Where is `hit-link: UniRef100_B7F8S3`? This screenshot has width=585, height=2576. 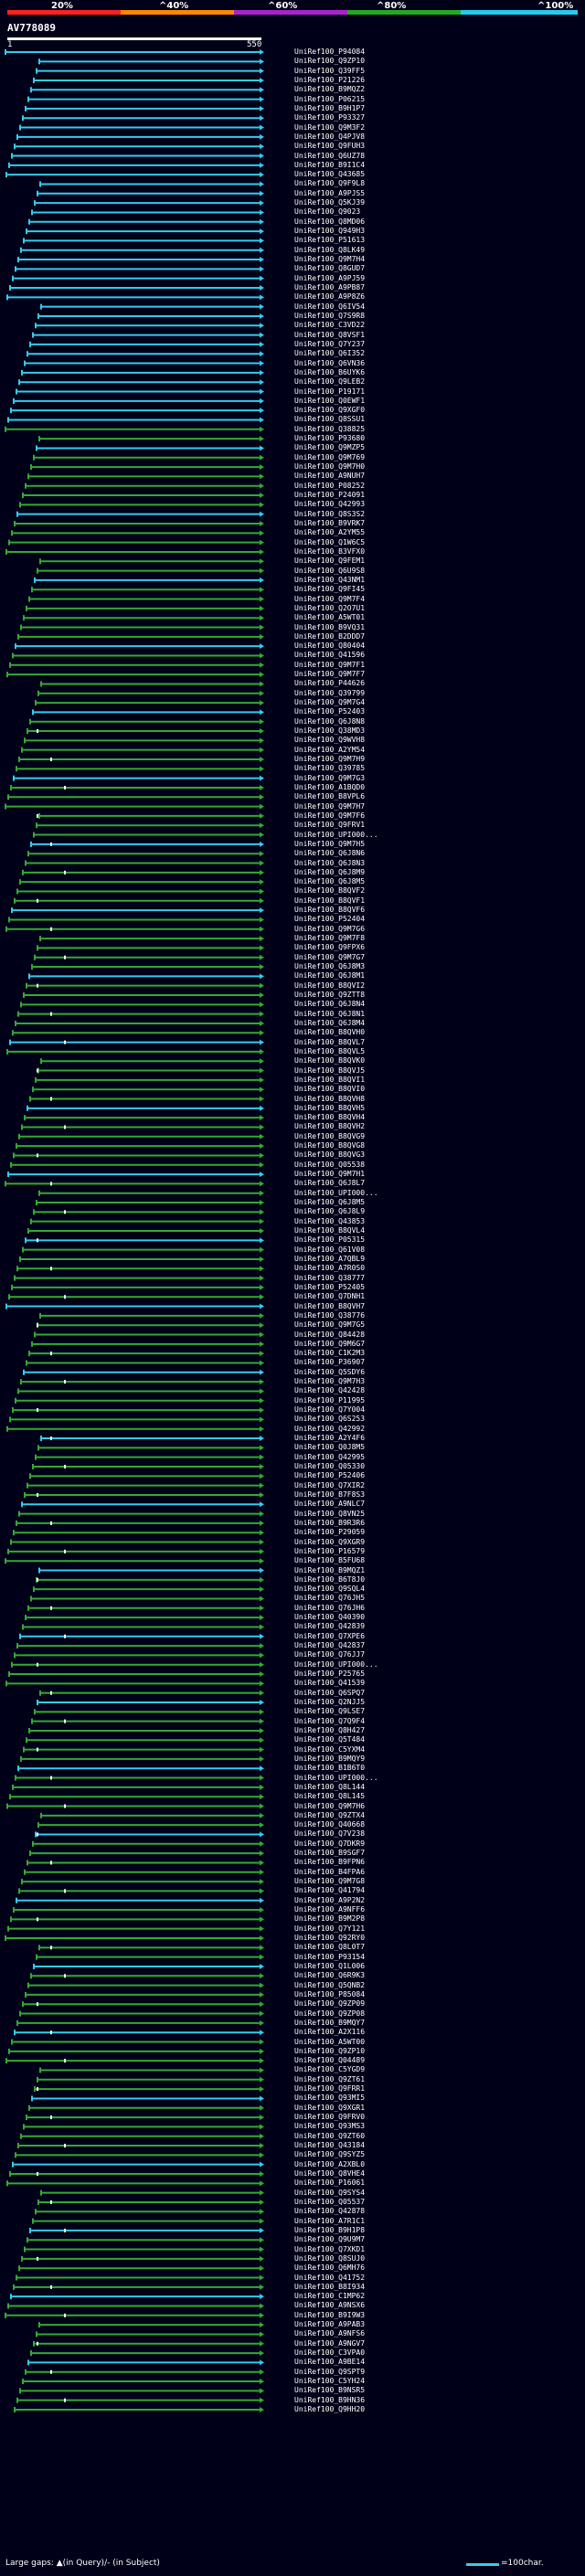
hit-link: UniRef100_B7F8S3 is located at coordinates (330, 1494).